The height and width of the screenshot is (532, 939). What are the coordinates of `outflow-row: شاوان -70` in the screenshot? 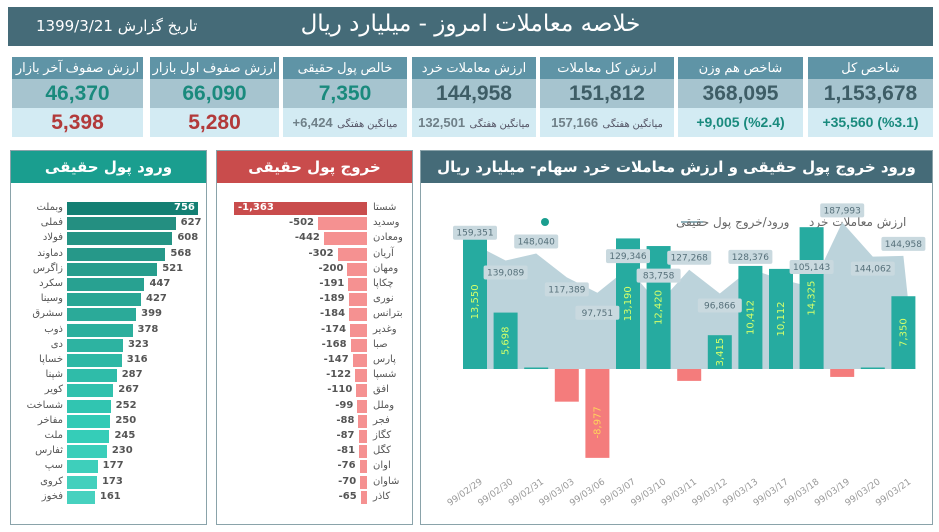 It's located at (315, 482).